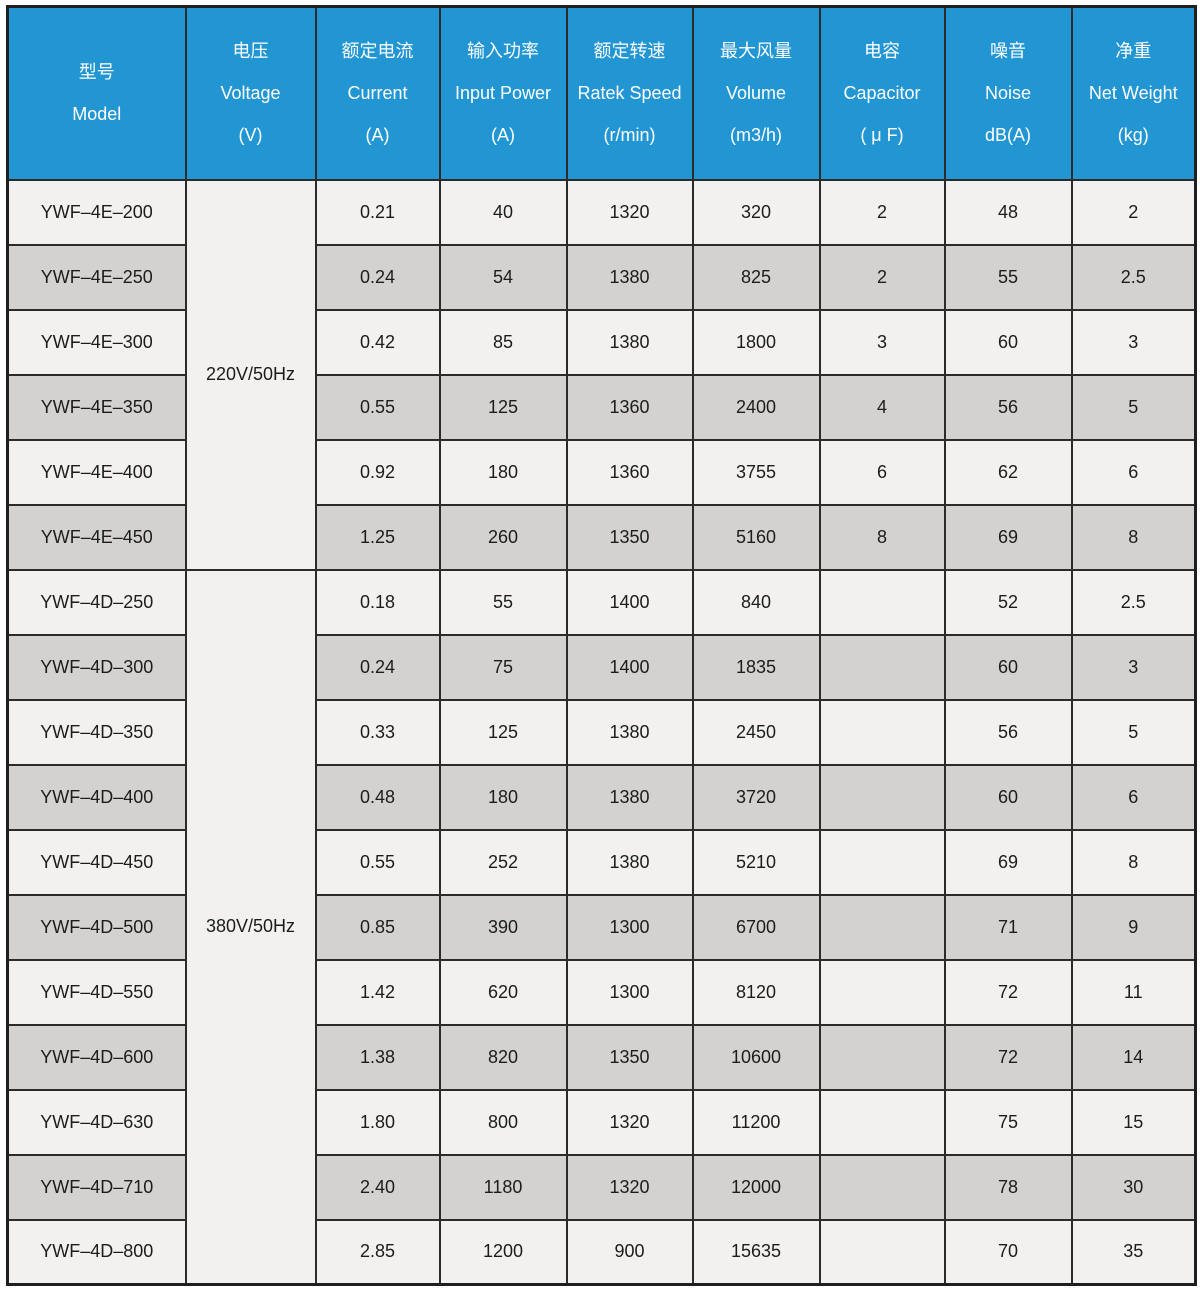  I want to click on current-cell: 0.21, so click(377, 212).